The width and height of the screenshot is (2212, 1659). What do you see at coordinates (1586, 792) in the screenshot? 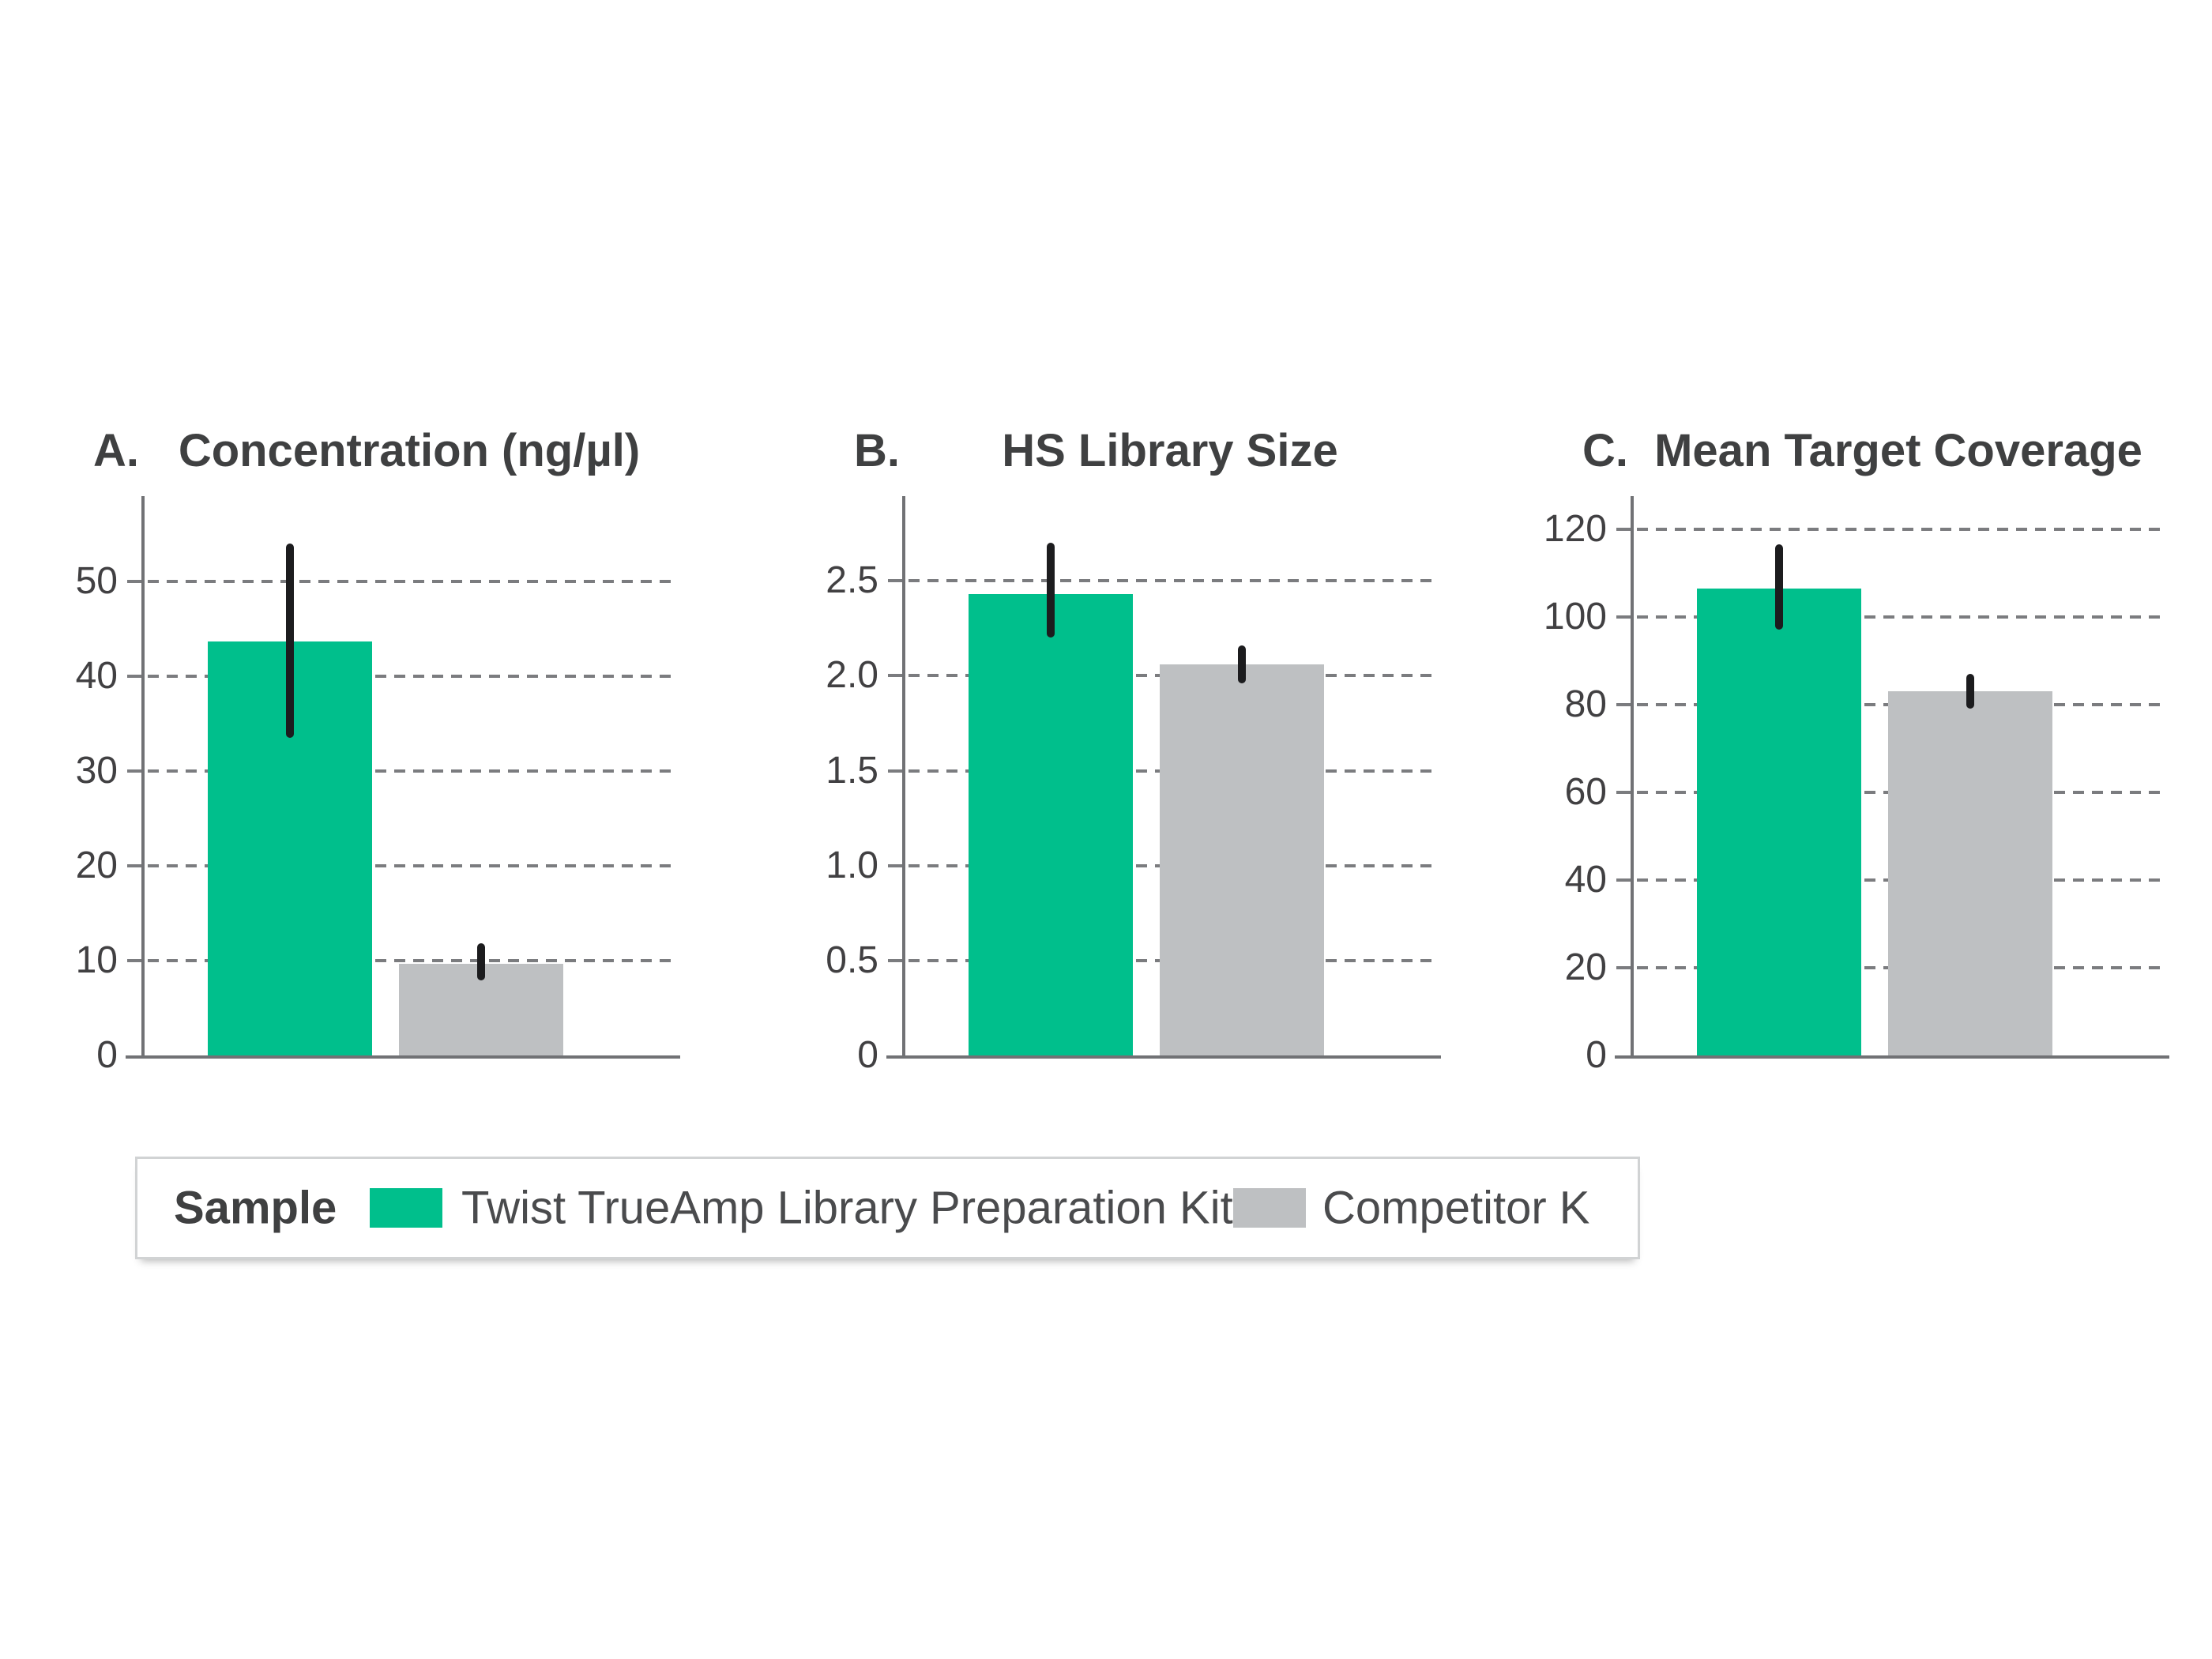
I see `y-tick-label-60: 60` at bounding box center [1586, 792].